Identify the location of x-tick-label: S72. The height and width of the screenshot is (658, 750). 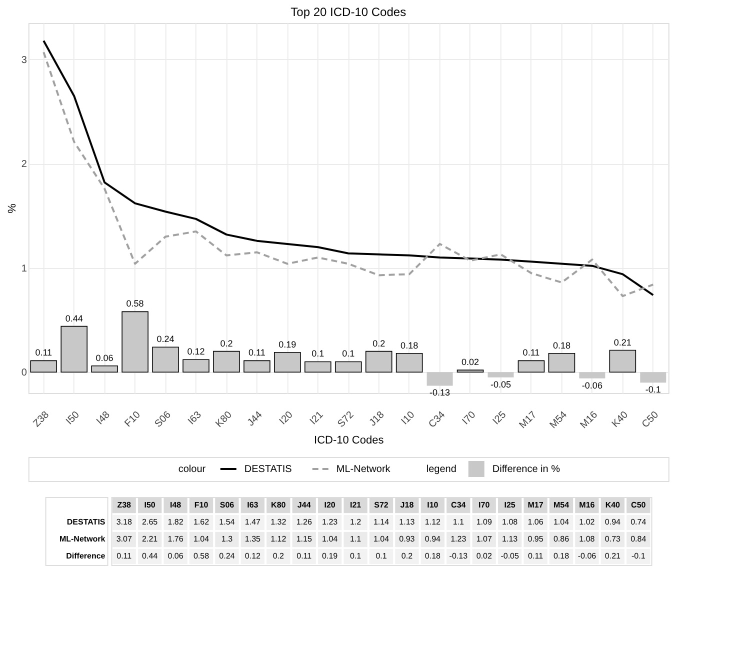
(346, 419).